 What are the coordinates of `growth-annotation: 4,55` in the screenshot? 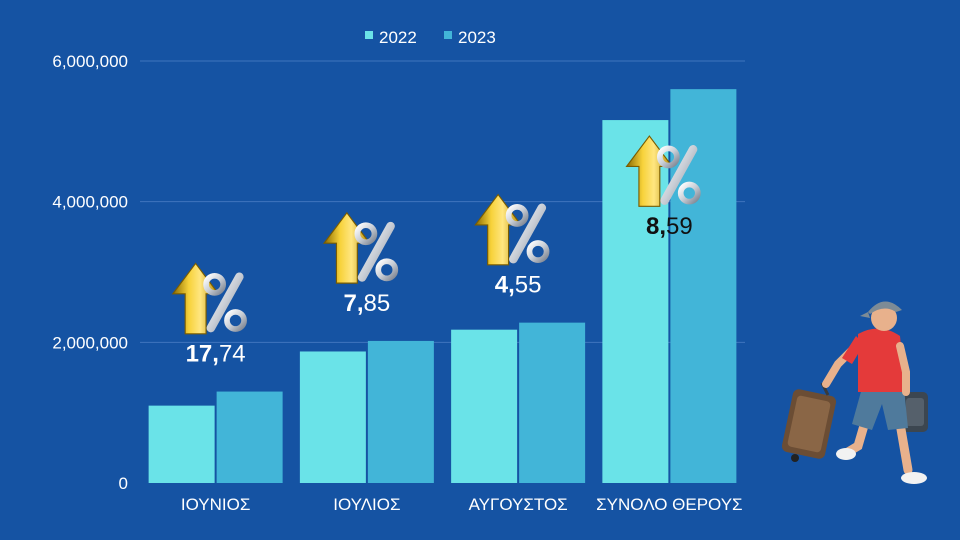 It's located at (510, 247).